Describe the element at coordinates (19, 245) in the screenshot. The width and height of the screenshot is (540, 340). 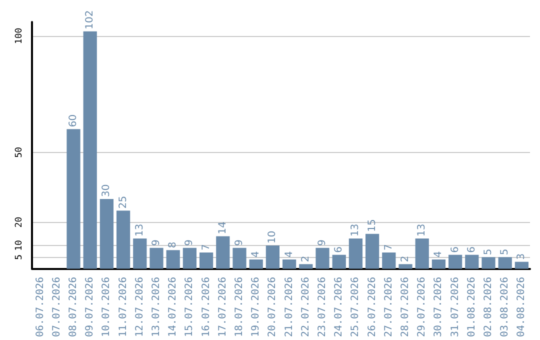
I see `y-tick-label: 10` at that location.